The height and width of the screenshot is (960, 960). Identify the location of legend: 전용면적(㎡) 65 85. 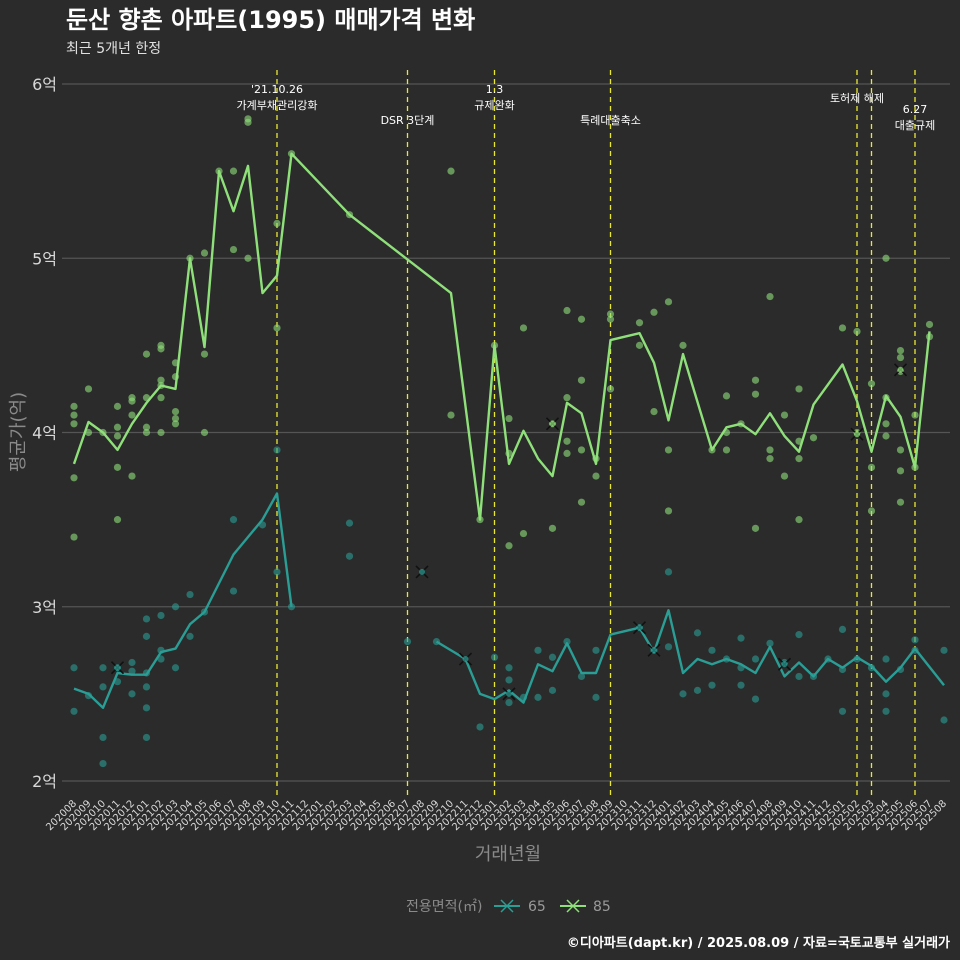
(508, 907).